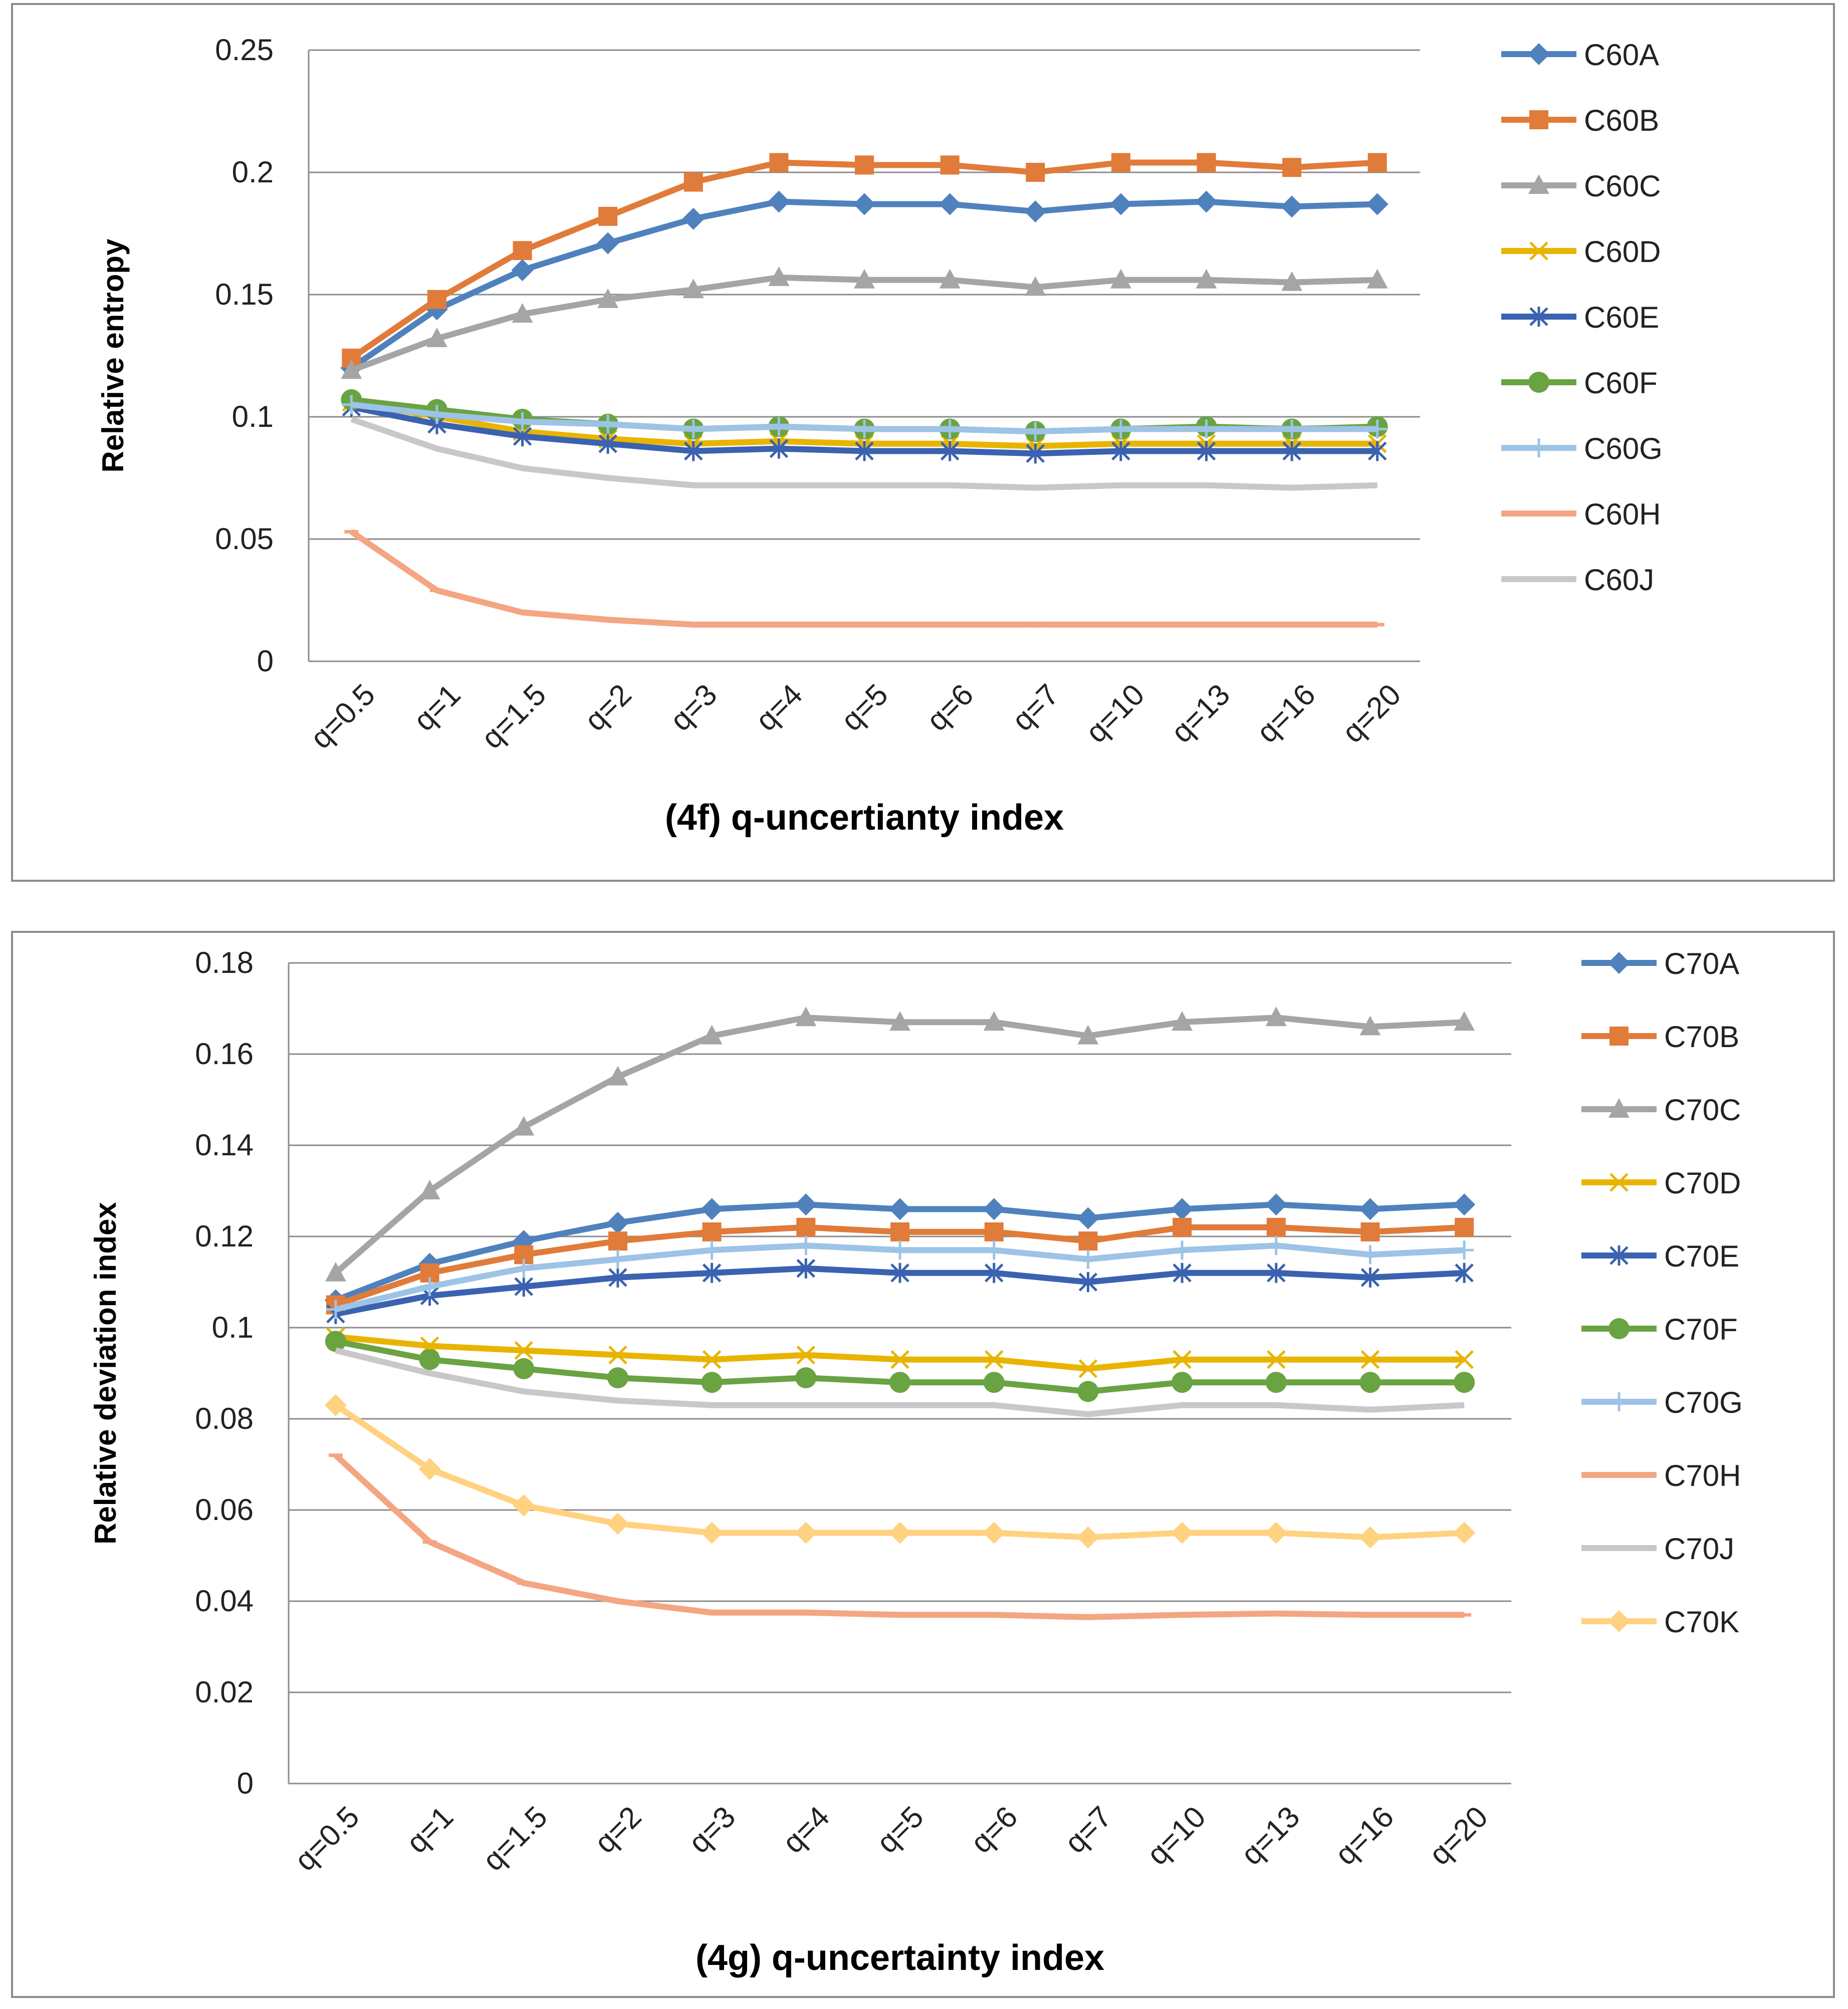 This screenshot has height=2009, width=1848. I want to click on chart-4f-x-tick-label: q=2, so click(608, 707).